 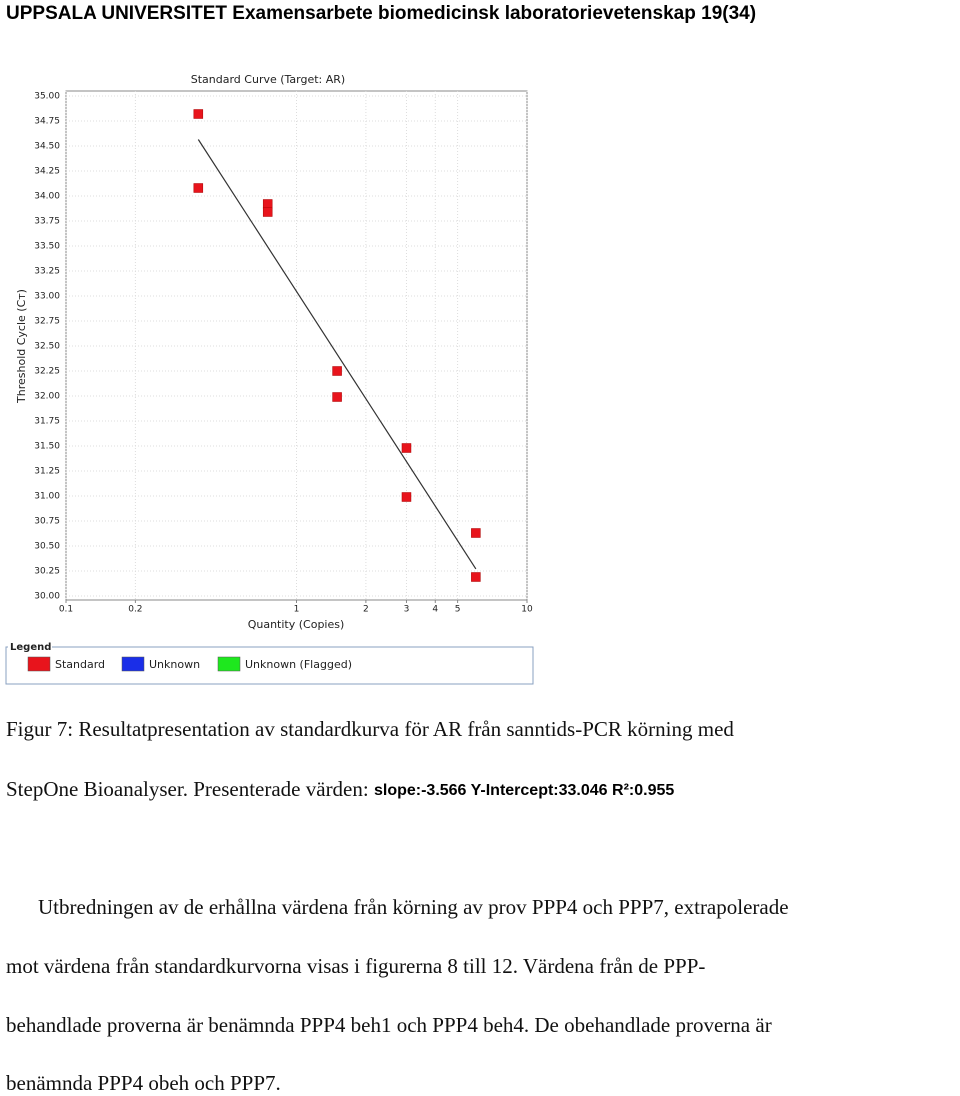 I want to click on x-tick-label: 0.2, so click(x=135, y=610).